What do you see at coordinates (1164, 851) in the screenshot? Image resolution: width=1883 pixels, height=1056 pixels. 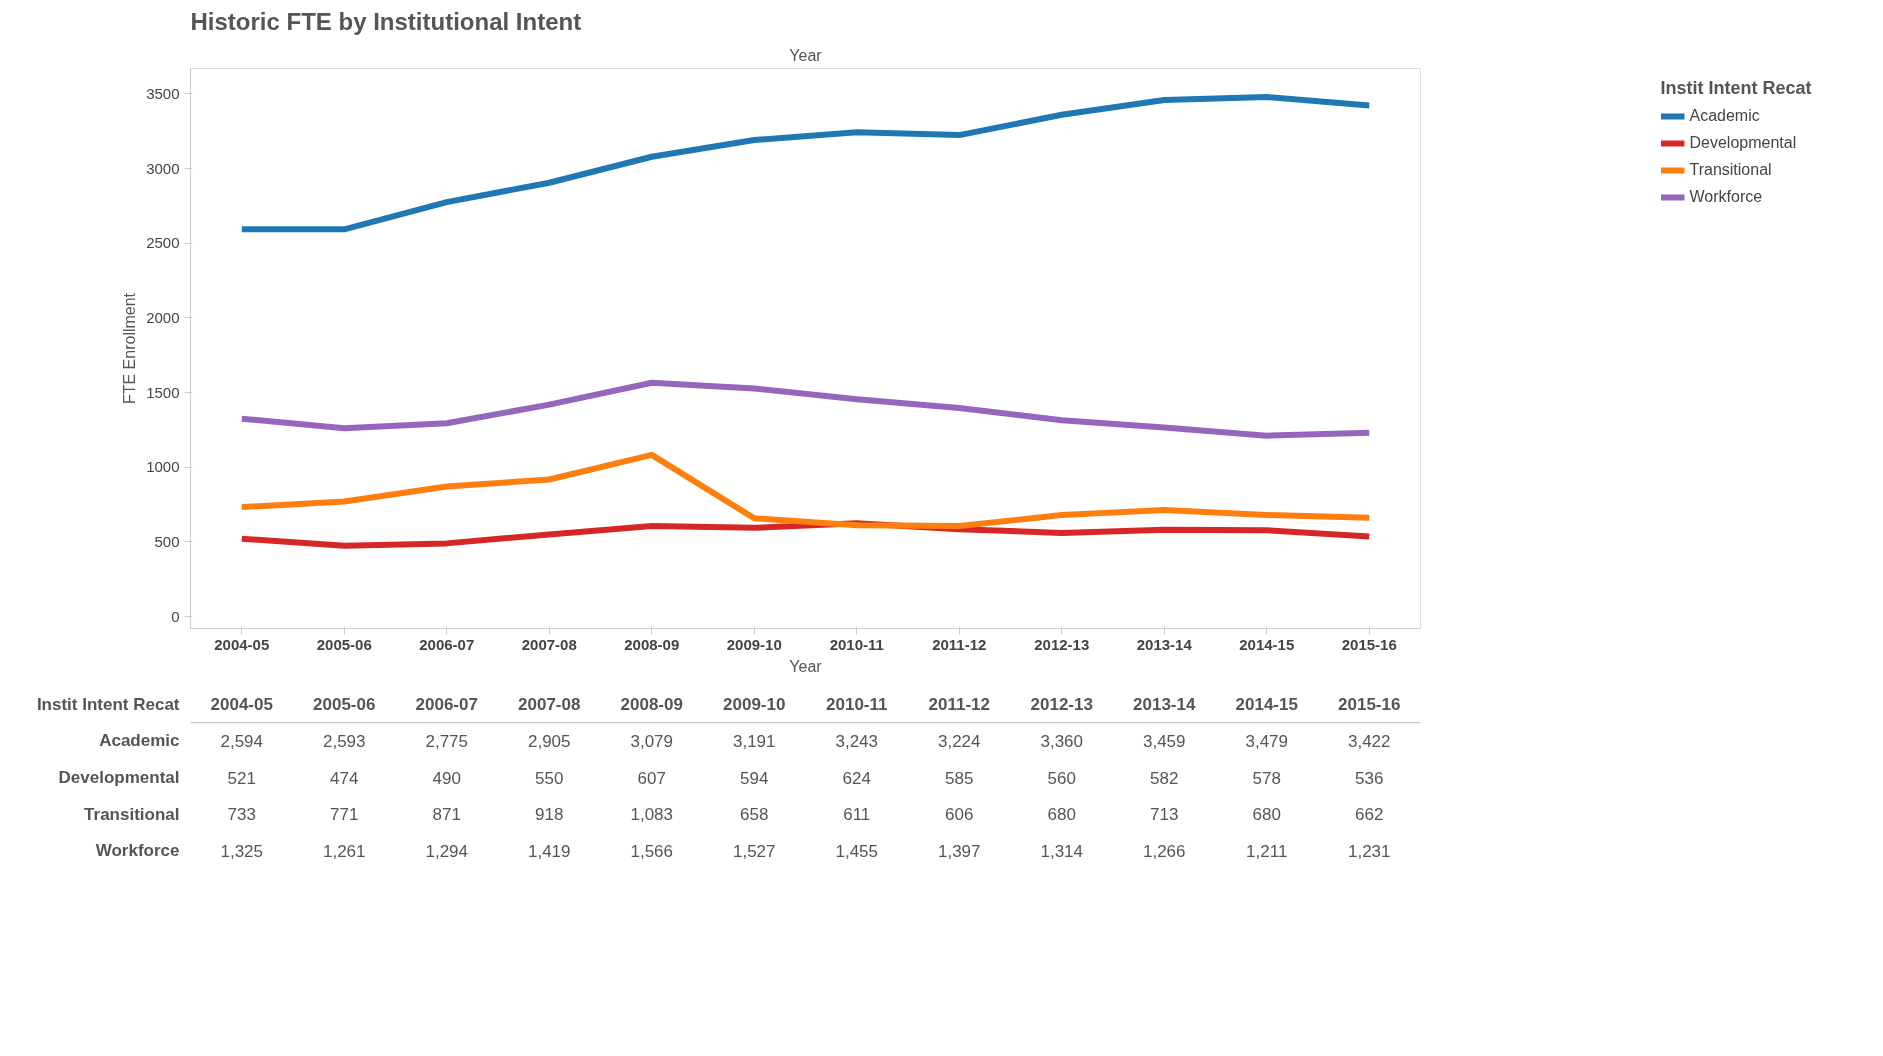 I see `data-label: 1,266` at bounding box center [1164, 851].